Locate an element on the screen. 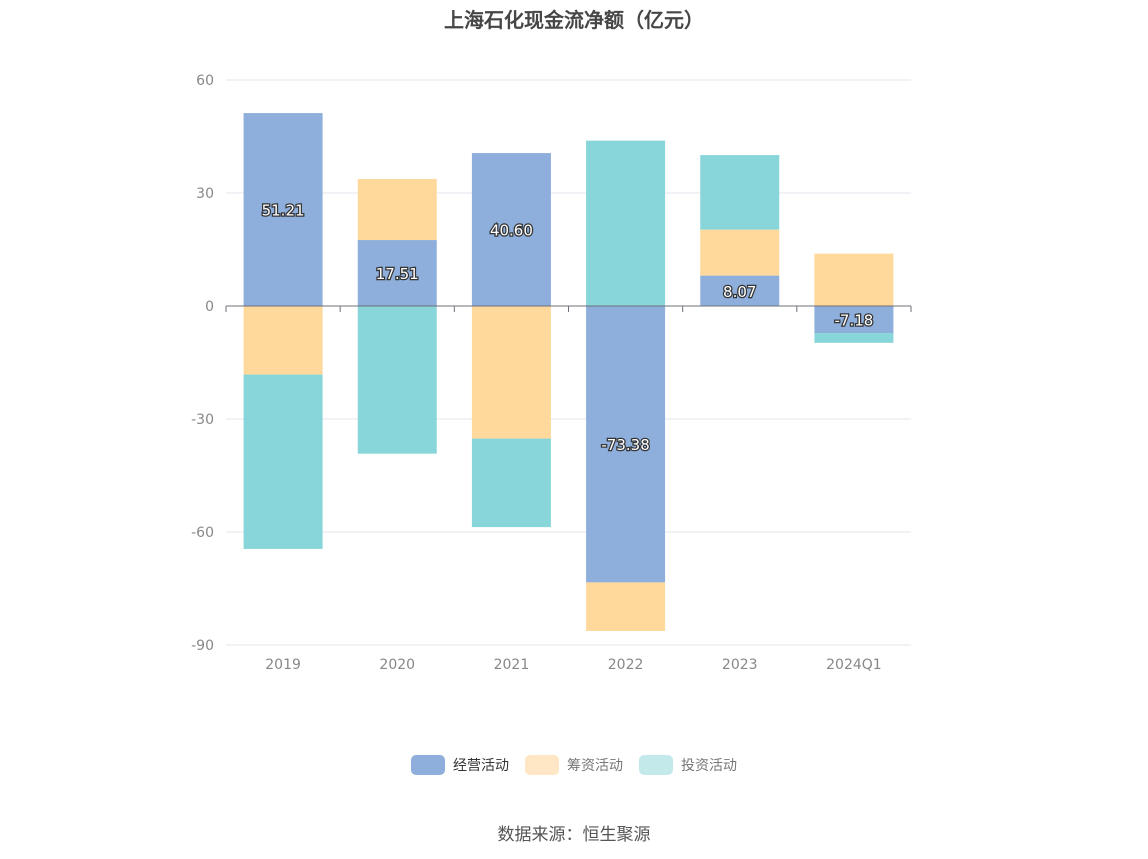  bar-series-0-2024Q1 is located at coordinates (854, 320).